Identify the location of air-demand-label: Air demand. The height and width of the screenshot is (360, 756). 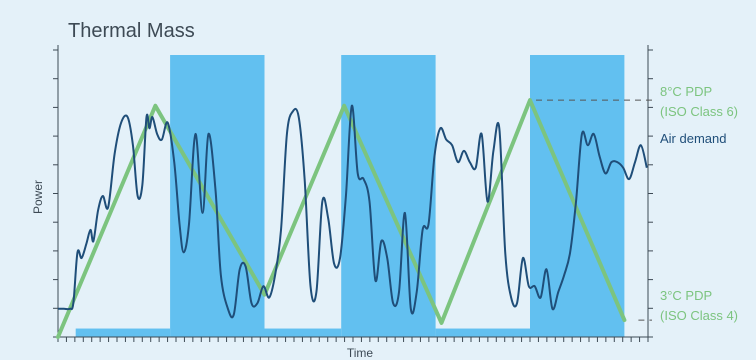
(693, 138).